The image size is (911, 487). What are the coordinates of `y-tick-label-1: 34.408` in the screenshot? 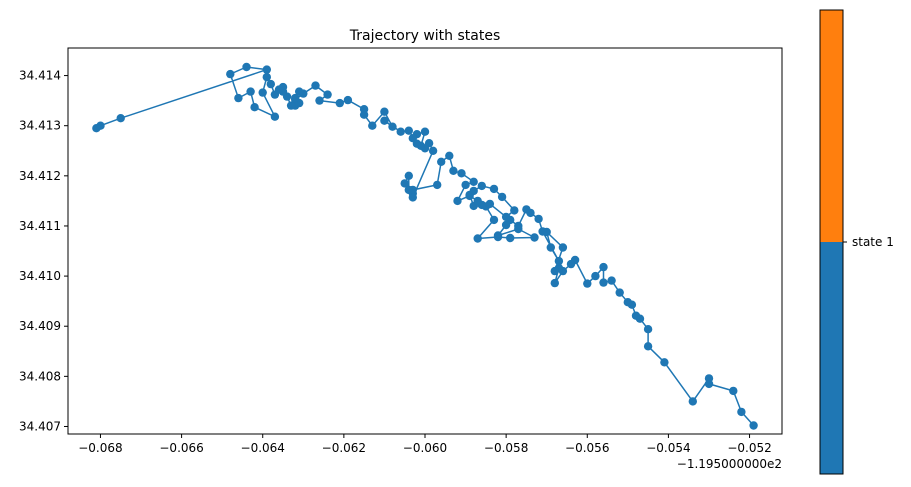 It's located at (40, 376).